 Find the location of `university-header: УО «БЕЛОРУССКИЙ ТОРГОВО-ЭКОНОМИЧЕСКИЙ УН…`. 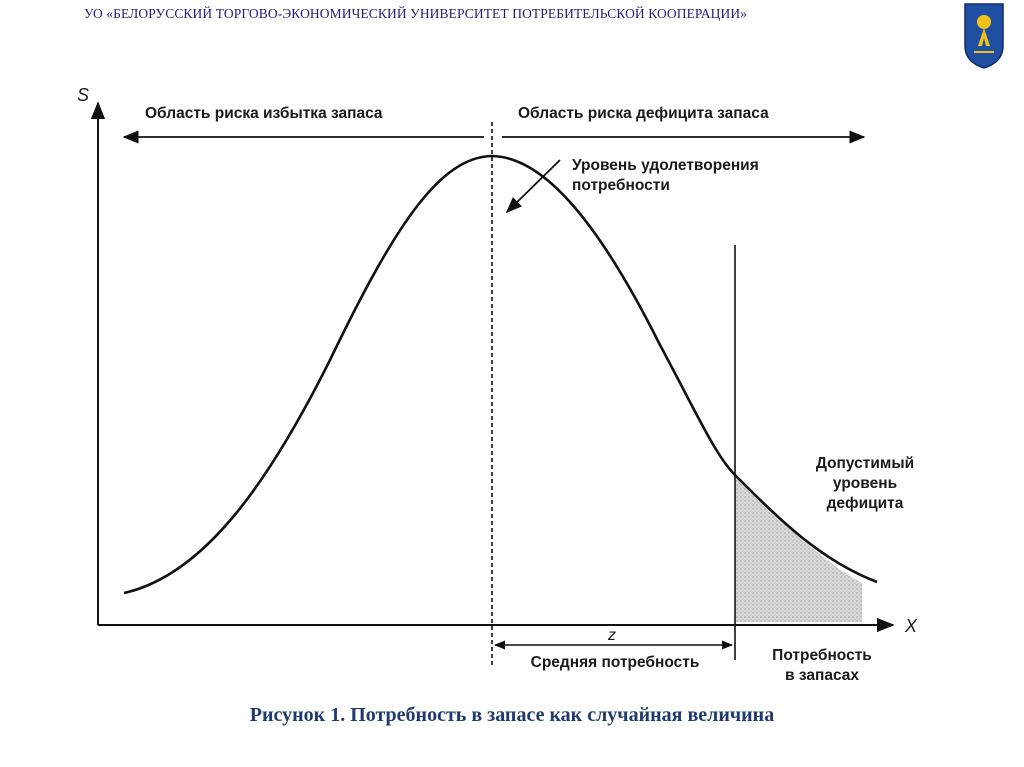

university-header: УО «БЕЛОРУССКИЙ ТОРГОВО-ЭКОНОМИЧЕСКИЙ УН… is located at coordinates (416, 13).